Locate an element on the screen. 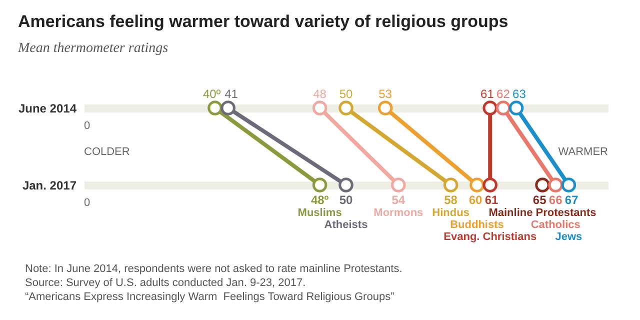  text: Atheists is located at coordinates (346, 225).